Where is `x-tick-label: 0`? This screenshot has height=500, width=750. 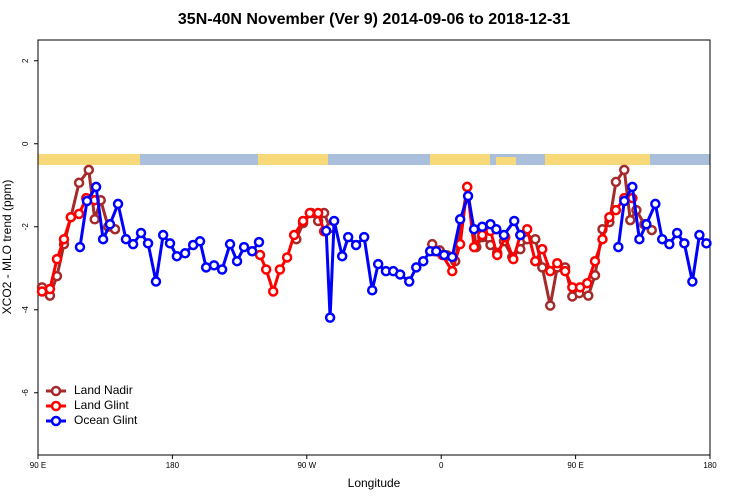 x-tick-label: 0 is located at coordinates (441, 465).